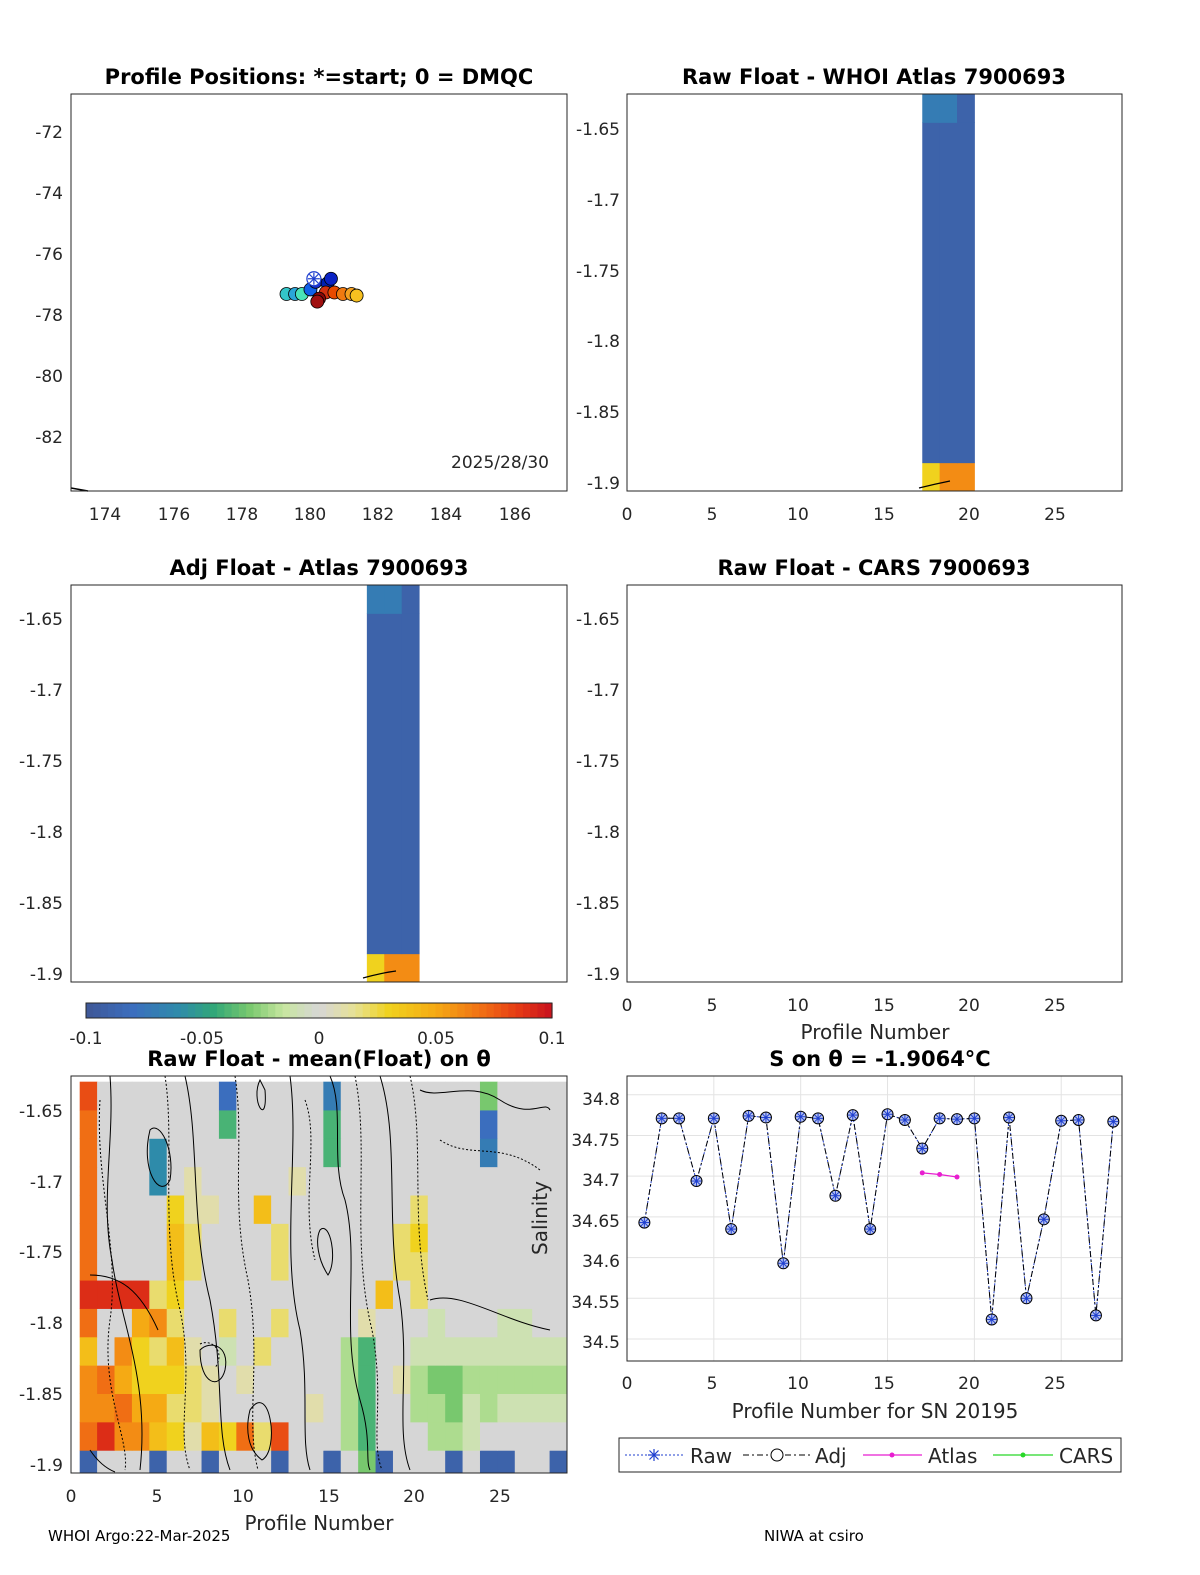 The width and height of the screenshot is (1200, 1575). Describe the element at coordinates (378, 515) in the screenshot. I see `x-tick-label: 182` at that location.